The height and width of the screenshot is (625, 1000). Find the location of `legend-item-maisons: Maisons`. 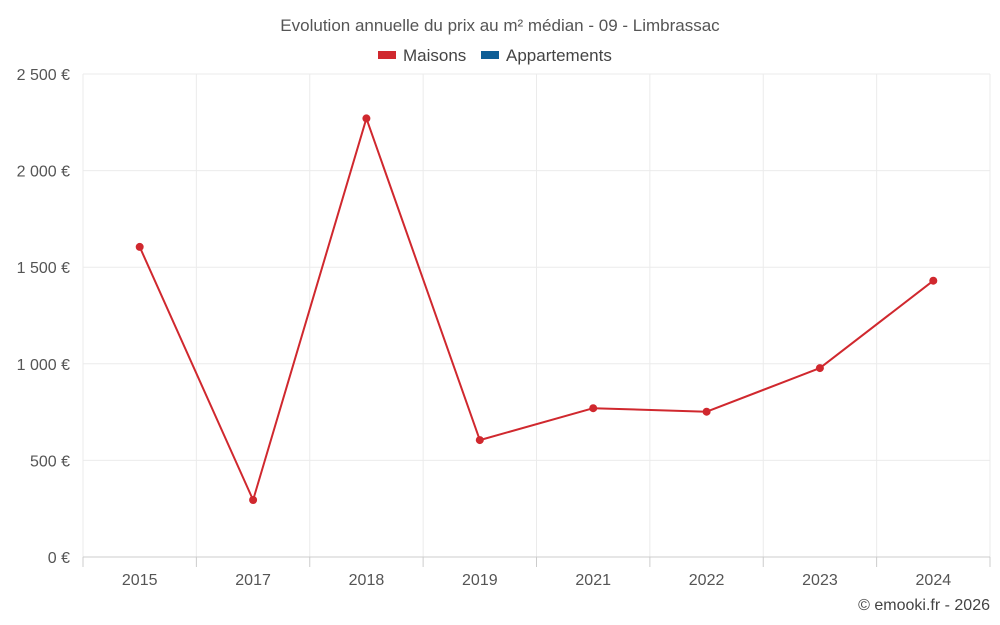

legend-item-maisons: Maisons is located at coordinates (422, 55).